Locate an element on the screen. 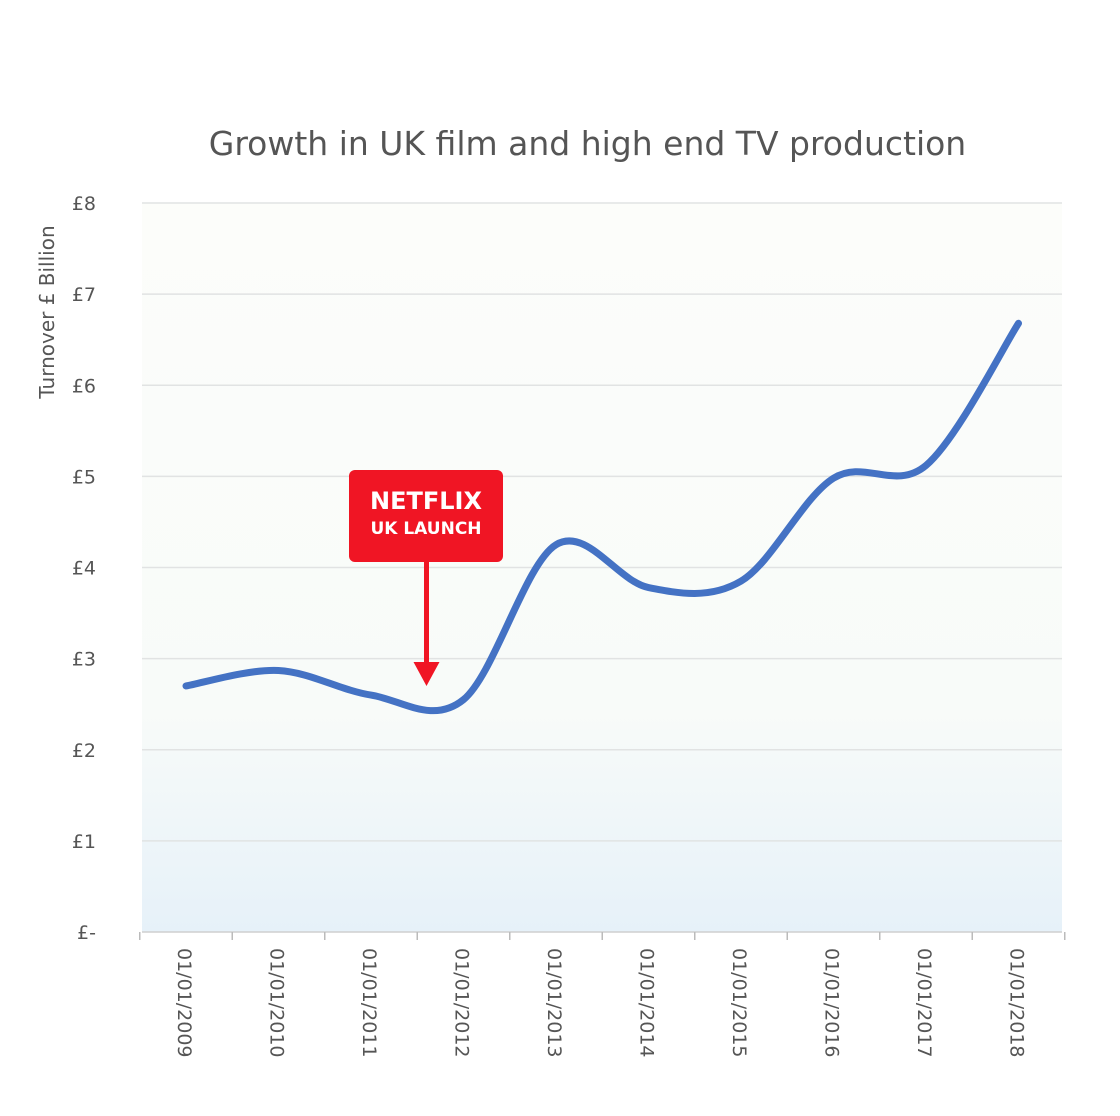  x-tick-label: 01/01/2011 is located at coordinates (369, 1003).